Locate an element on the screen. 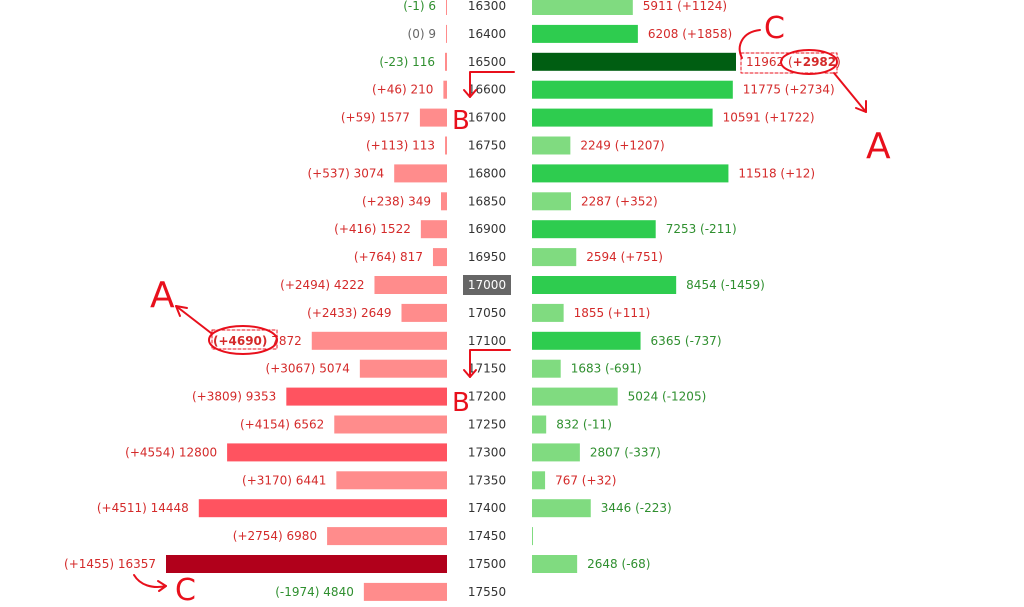  right-arrowhead-a is located at coordinates (861, 106).